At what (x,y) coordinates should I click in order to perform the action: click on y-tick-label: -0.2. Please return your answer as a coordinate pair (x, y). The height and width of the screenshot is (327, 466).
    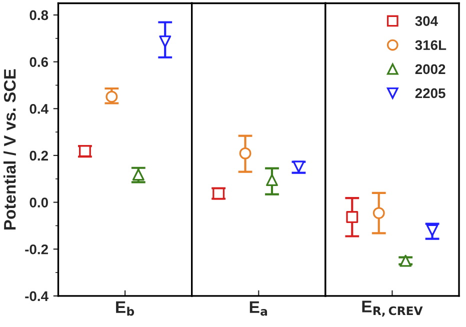
    Looking at the image, I should click on (36, 249).